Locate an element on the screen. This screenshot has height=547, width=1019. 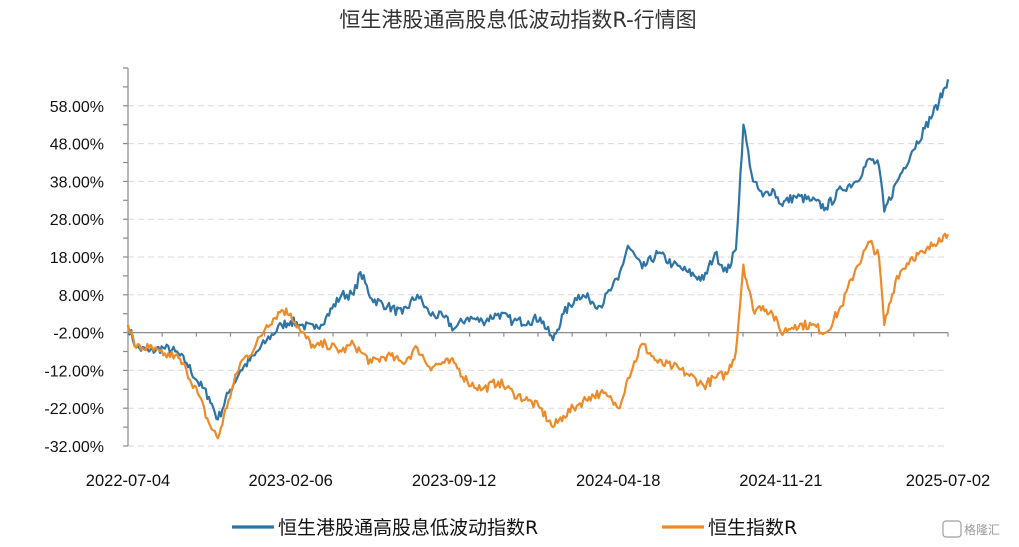
y-tick-label: 48.00% is located at coordinates (77, 145).